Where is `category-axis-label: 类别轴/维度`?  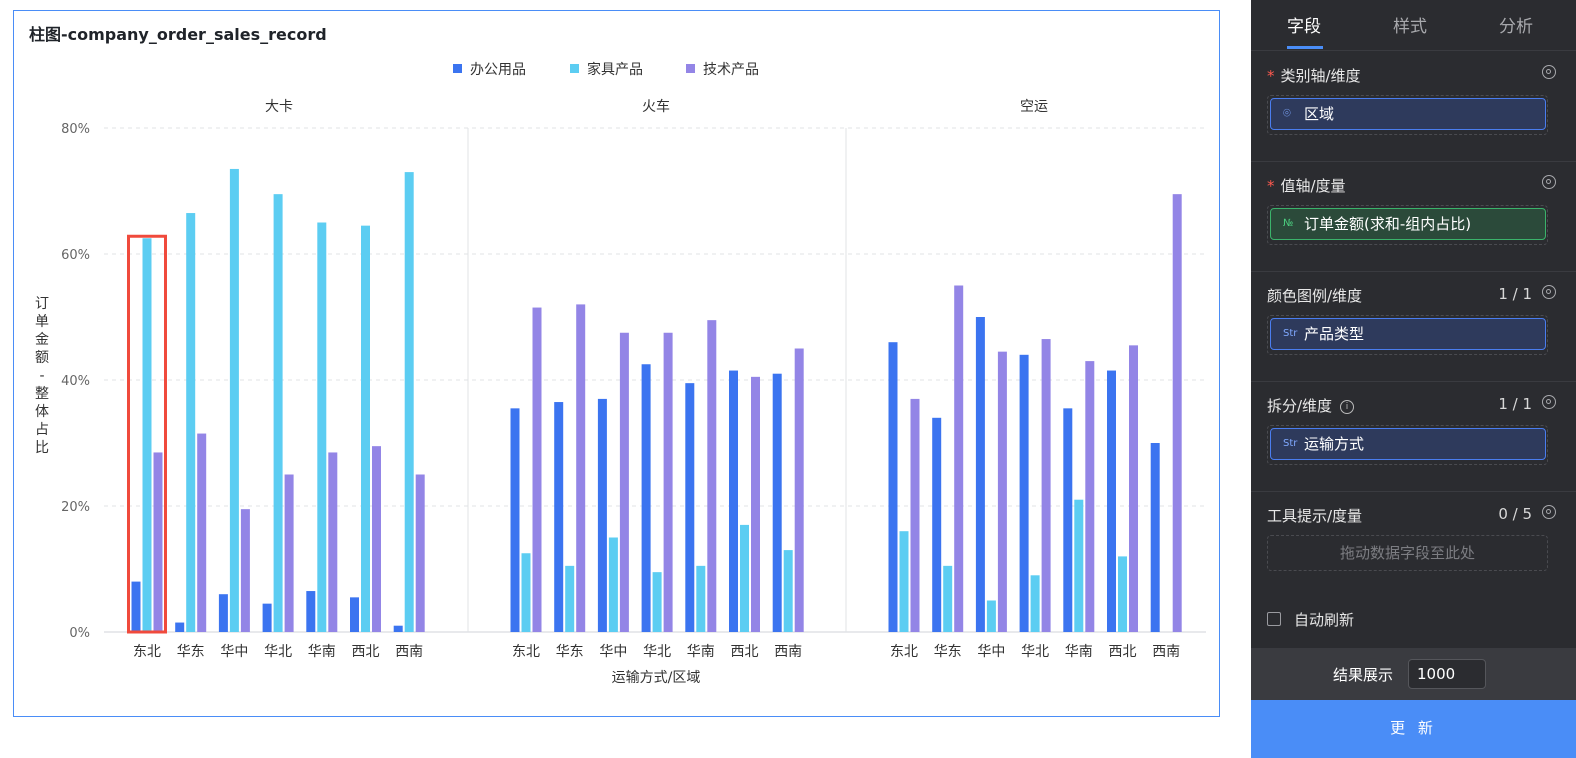
category-axis-label: 类别轴/维度 is located at coordinates (1320, 76).